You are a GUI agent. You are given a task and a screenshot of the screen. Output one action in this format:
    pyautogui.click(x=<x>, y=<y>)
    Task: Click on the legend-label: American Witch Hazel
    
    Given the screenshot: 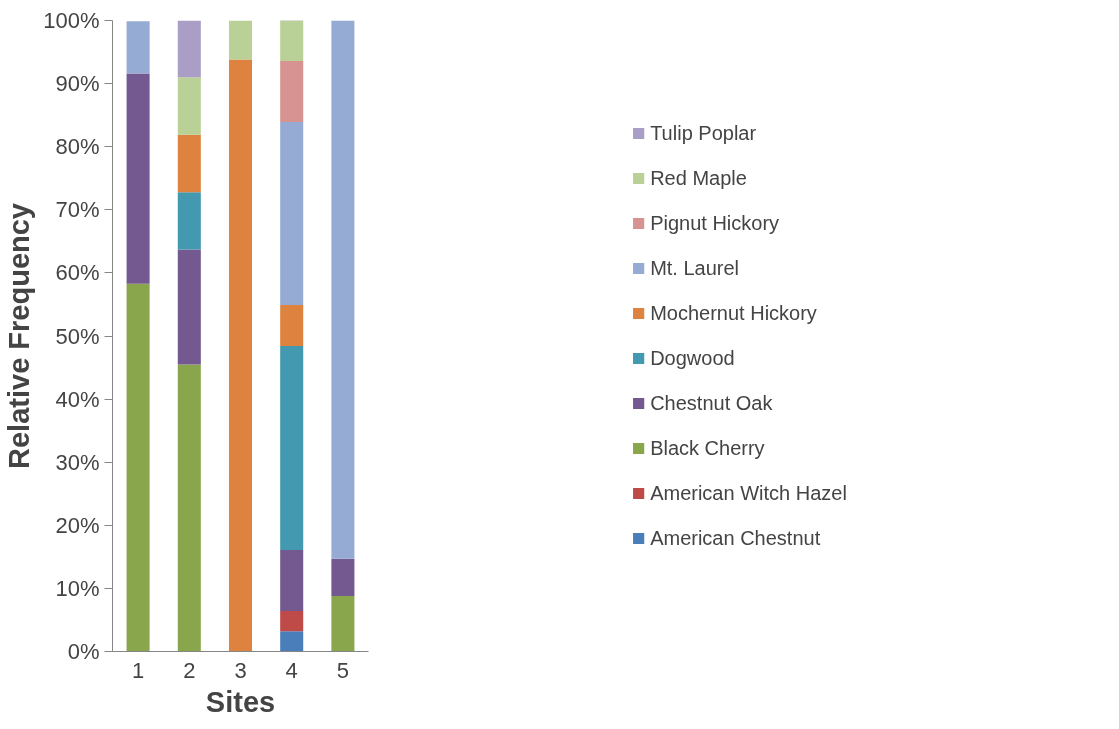 What is the action you would take?
    pyautogui.click(x=748, y=493)
    